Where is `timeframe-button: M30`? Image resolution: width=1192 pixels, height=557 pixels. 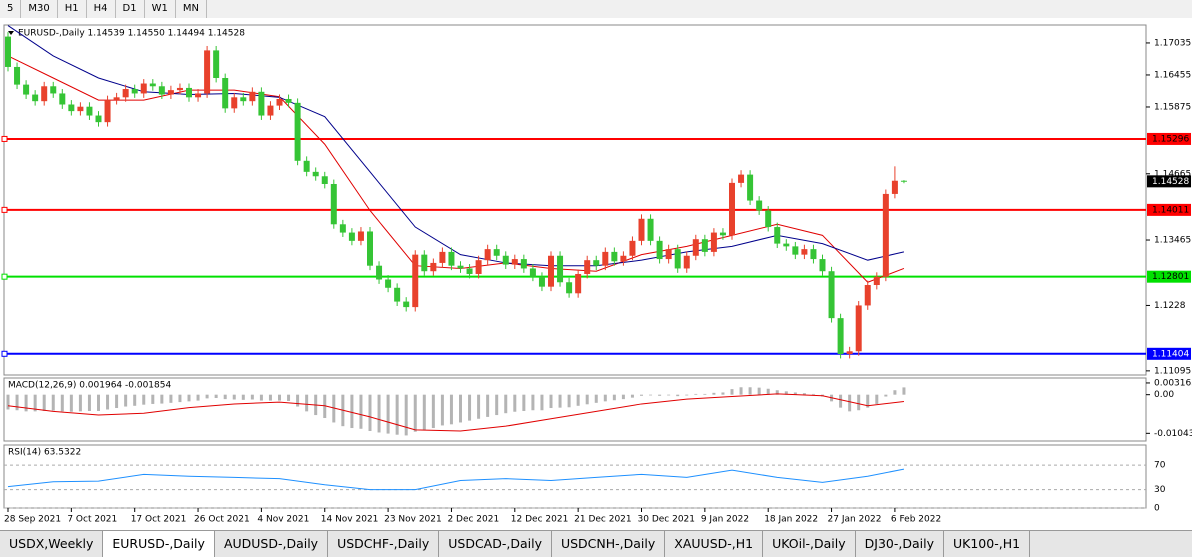 timeframe-button: M30 is located at coordinates (39, 9).